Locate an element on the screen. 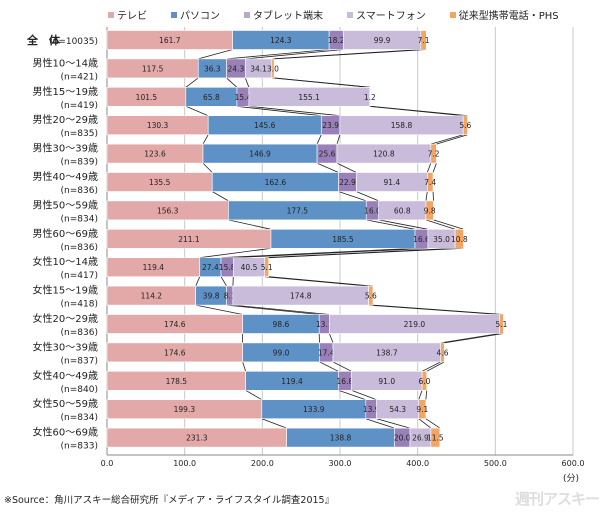 This screenshot has width=600, height=514. data-label: 174.6 is located at coordinates (175, 324).